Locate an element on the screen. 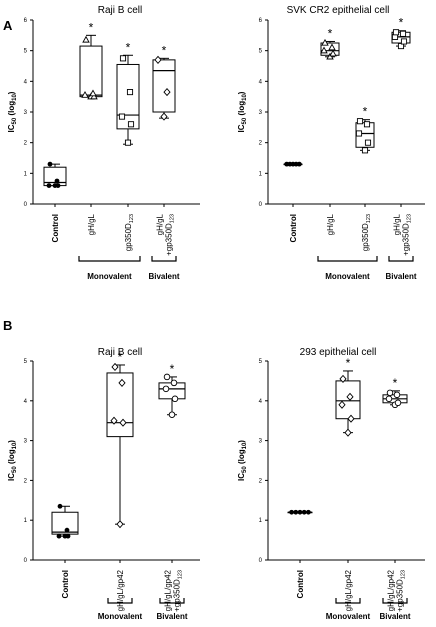  x-category-label: gp350D123 is located at coordinates (366, 232).